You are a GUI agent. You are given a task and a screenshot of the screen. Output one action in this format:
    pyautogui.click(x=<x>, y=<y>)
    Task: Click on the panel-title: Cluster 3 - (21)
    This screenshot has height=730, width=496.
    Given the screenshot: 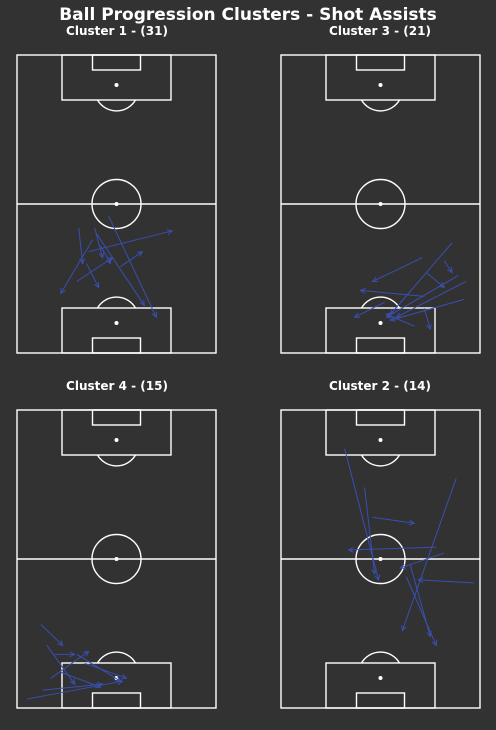 What is the action you would take?
    pyautogui.click(x=380, y=31)
    